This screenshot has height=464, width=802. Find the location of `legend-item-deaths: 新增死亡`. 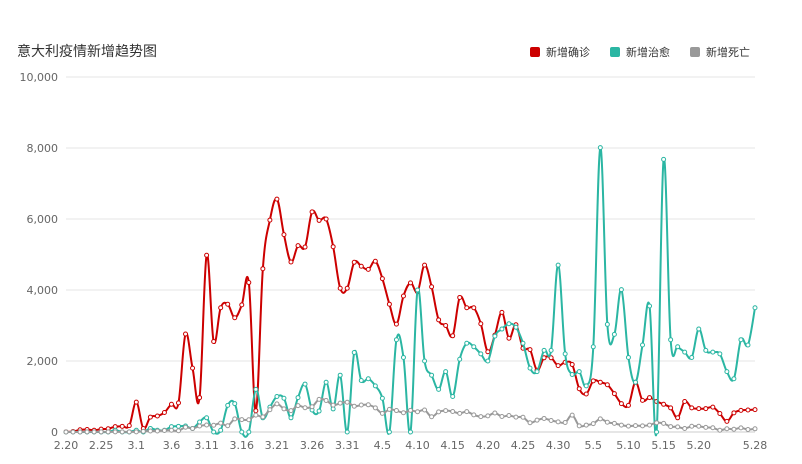

legend-item-deaths: 新增死亡 is located at coordinates (720, 52).